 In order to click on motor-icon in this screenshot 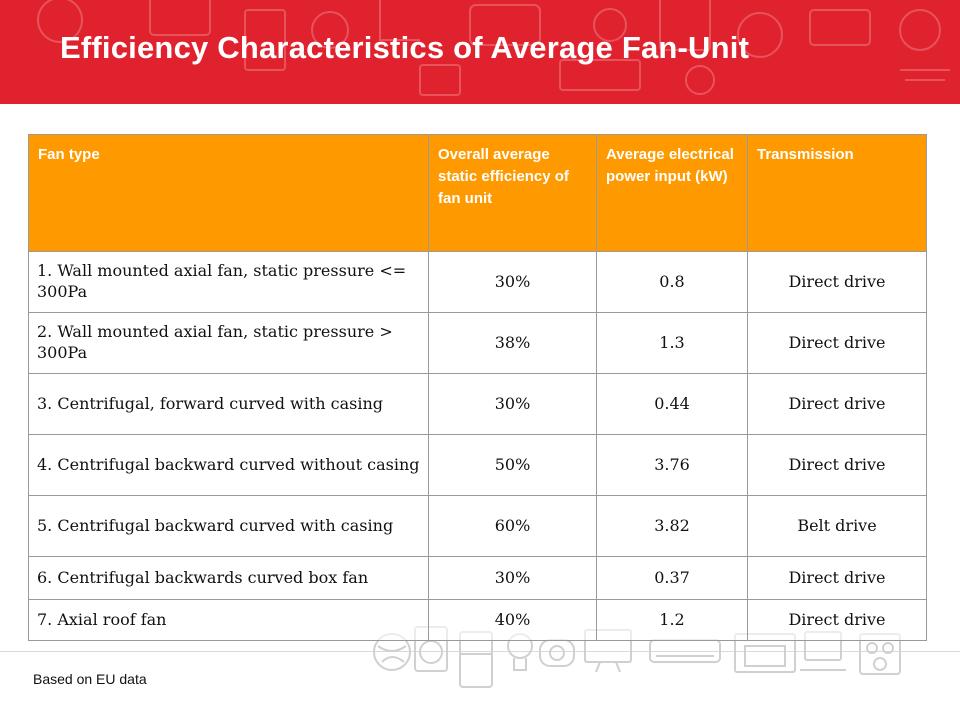, I will do `click(557, 653)`.